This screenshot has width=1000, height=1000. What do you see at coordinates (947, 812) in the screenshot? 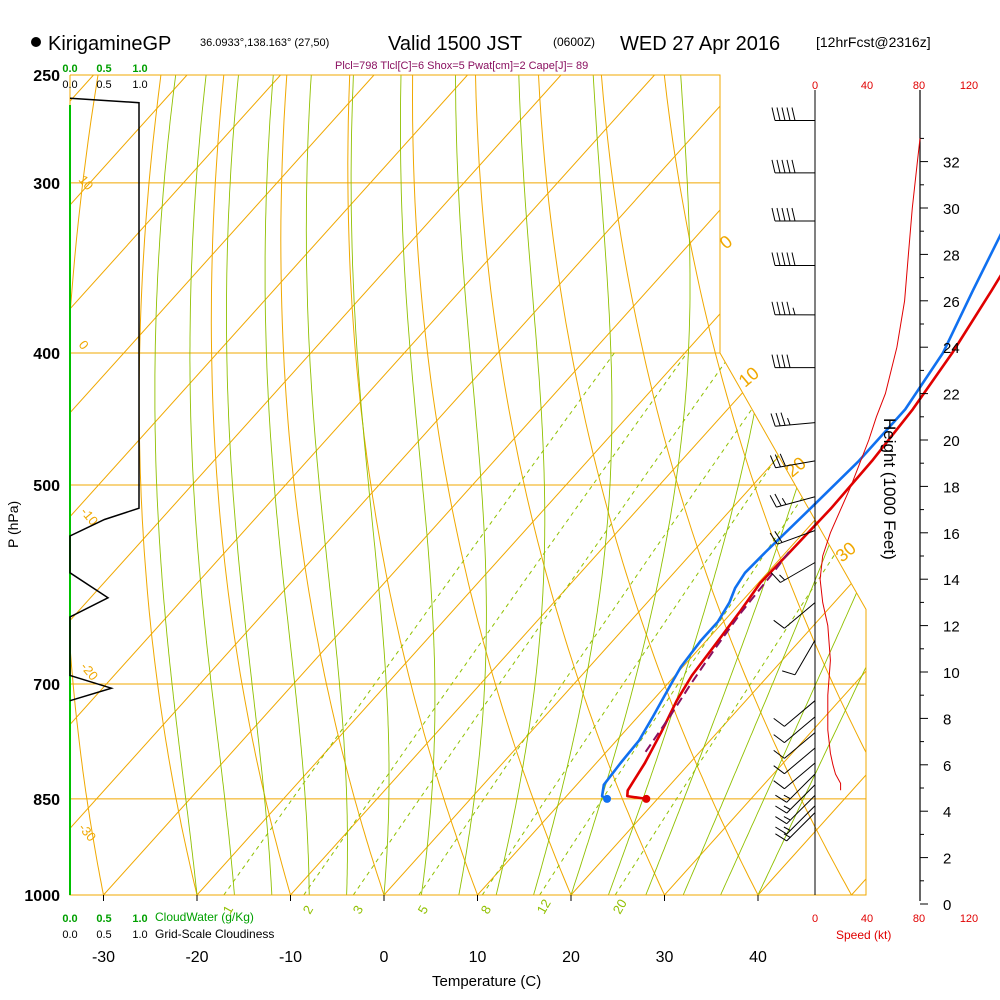
I see `height-tick-label: 4` at bounding box center [947, 812].